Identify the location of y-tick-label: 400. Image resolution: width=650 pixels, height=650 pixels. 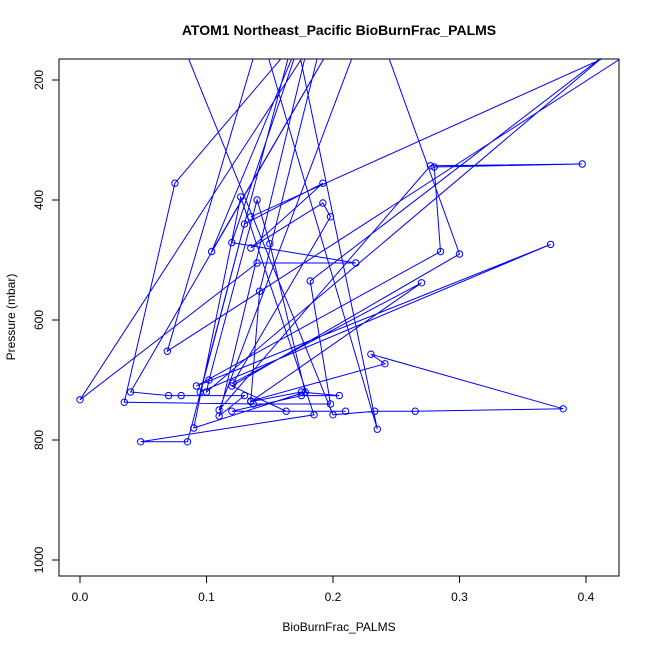
(39, 200).